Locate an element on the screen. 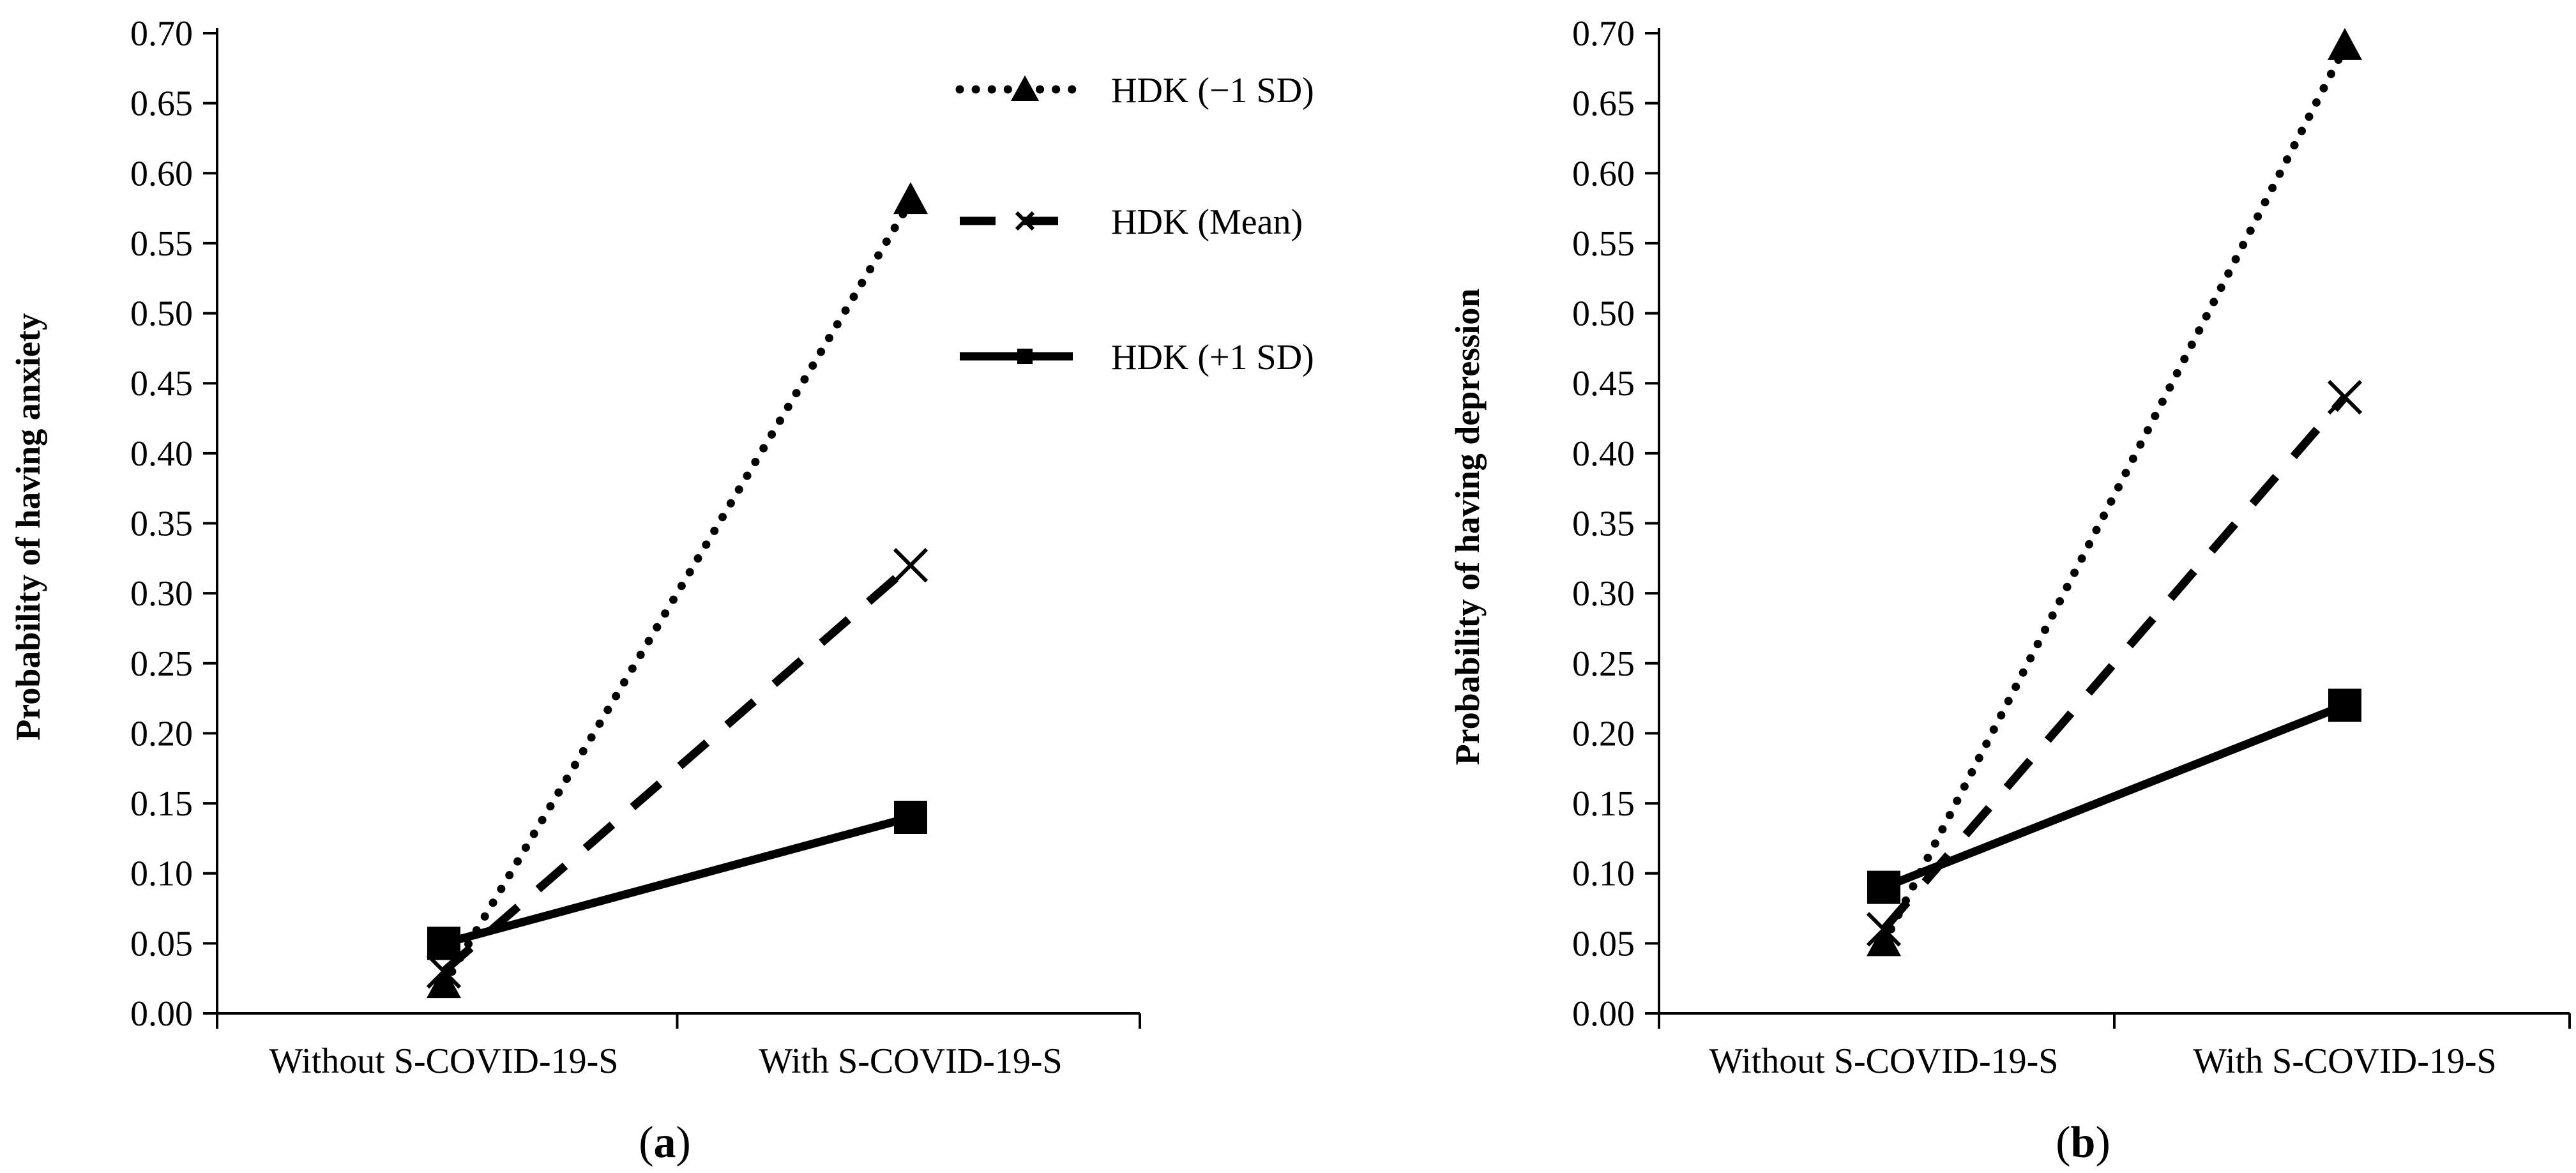 The width and height of the screenshot is (2576, 1173). panel-a-series is located at coordinates (677, 590).